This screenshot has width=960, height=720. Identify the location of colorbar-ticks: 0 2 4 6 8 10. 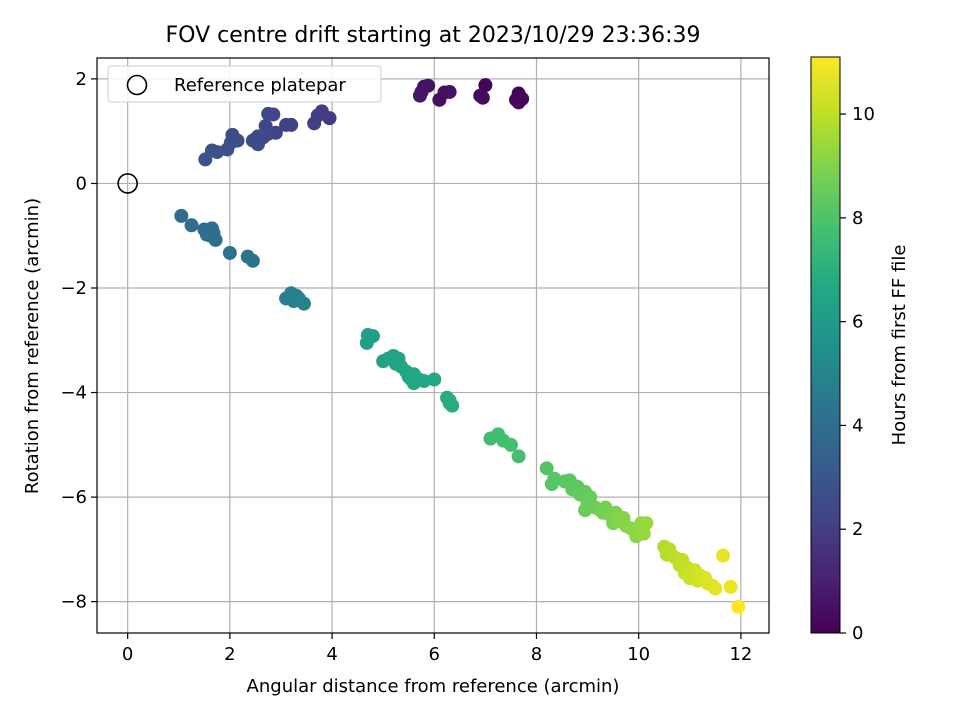
(857, 374).